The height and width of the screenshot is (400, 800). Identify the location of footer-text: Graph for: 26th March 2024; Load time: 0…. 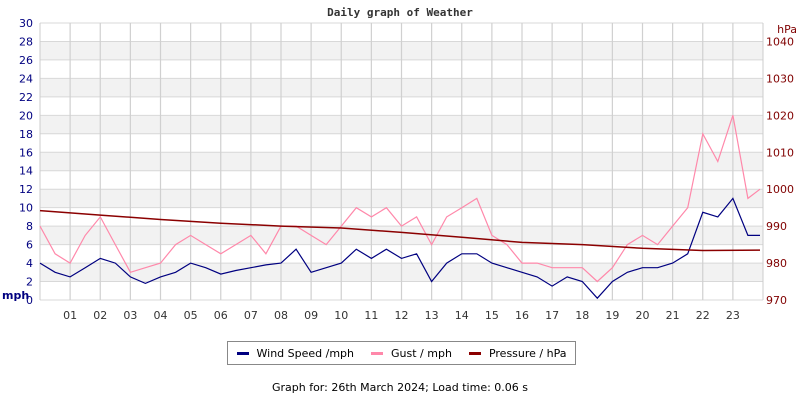
(400, 387).